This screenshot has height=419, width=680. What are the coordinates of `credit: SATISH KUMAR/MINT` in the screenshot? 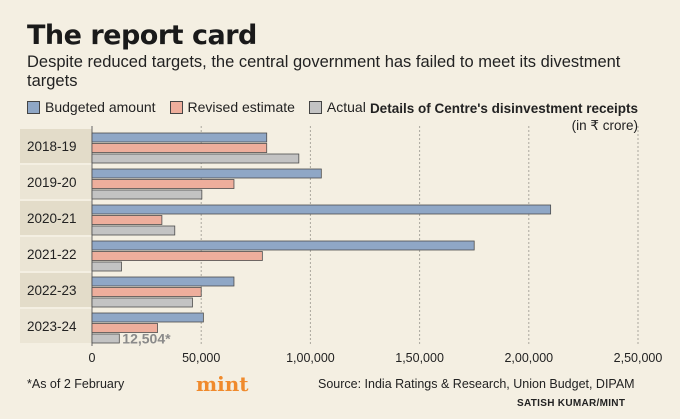 It's located at (571, 403).